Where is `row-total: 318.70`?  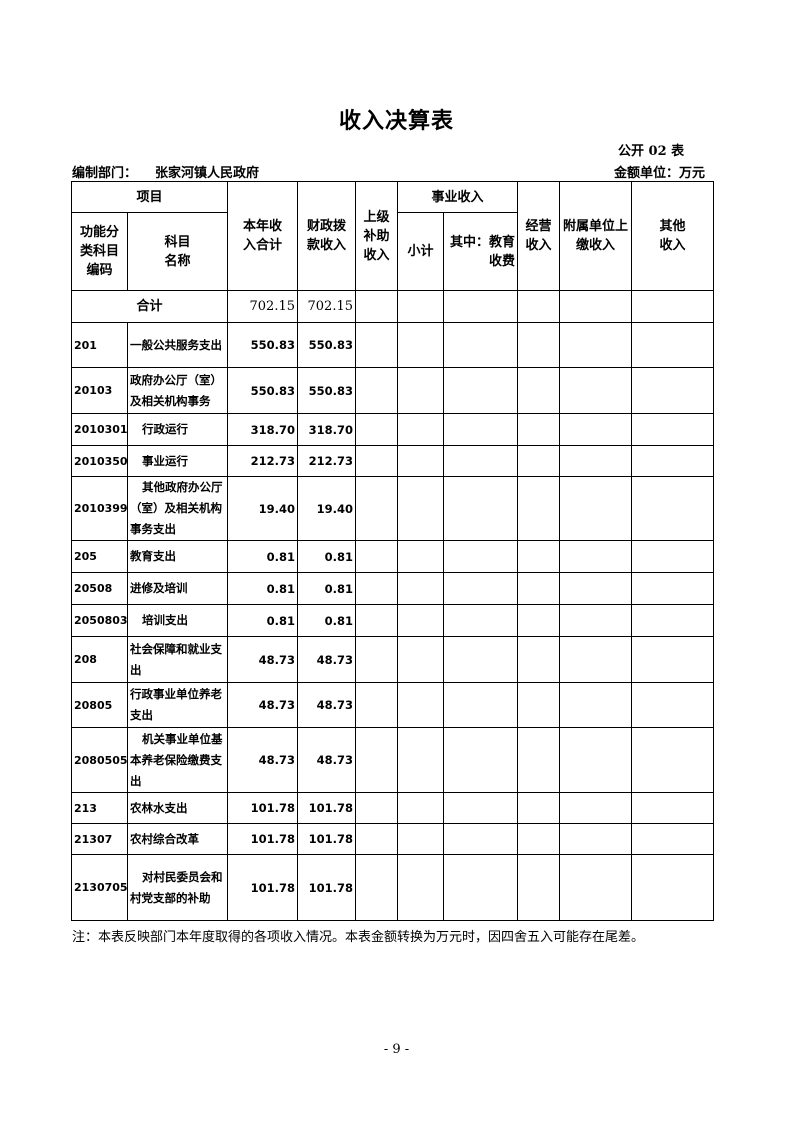
row-total: 318.70 is located at coordinates (263, 429).